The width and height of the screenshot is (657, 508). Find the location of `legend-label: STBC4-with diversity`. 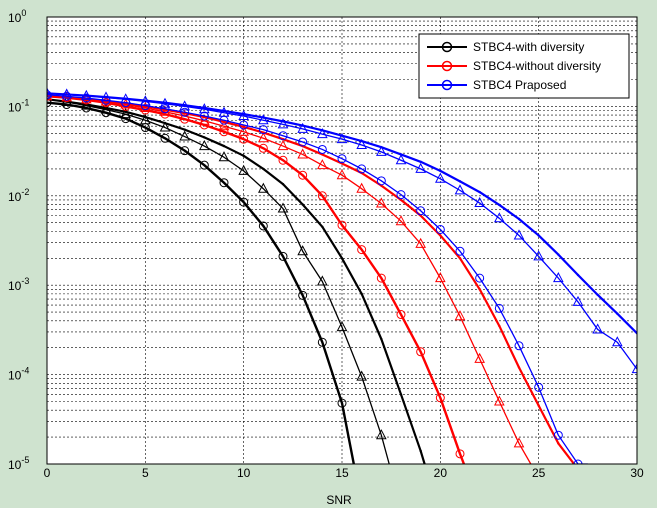

legend-label: STBC4-with diversity is located at coordinates (528, 47).